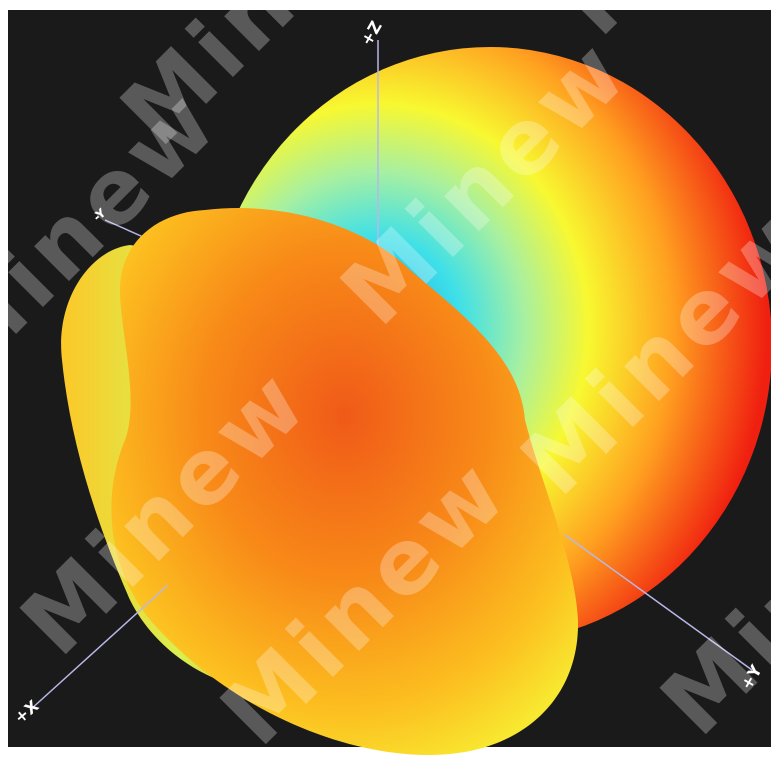 The image size is (771, 767). What do you see at coordinates (99, 647) in the screenshot?
I see `x-axis` at bounding box center [99, 647].